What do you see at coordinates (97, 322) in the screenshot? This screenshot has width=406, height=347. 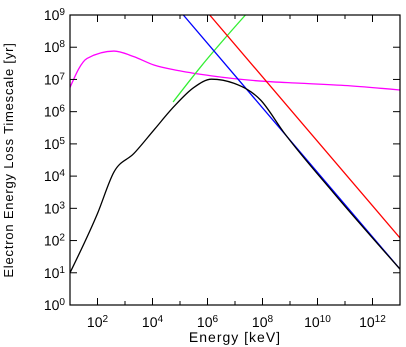 I see `x-tick-label: 10$^{2}$` at bounding box center [97, 322].